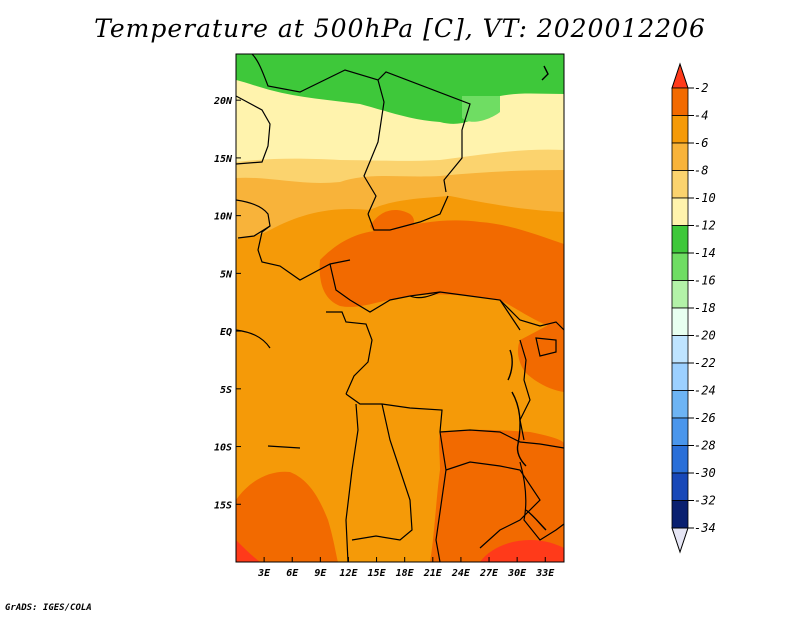 The width and height of the screenshot is (800, 618). What do you see at coordinates (226, 274) in the screenshot?
I see `lat-tick-label: 5N` at bounding box center [226, 274].